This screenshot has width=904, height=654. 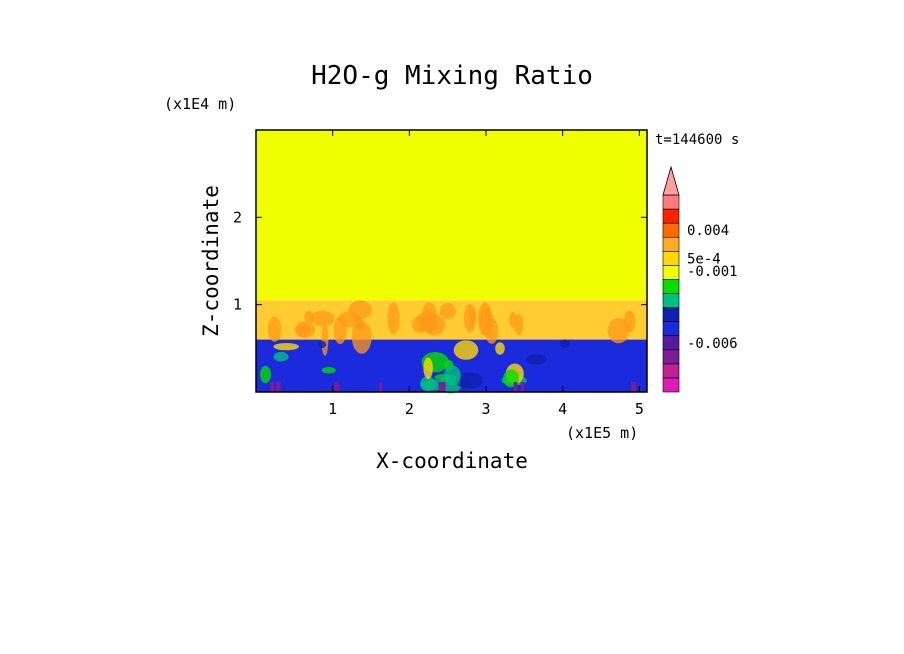 What do you see at coordinates (332, 409) in the screenshot?
I see `x-tick-label: 1` at bounding box center [332, 409].